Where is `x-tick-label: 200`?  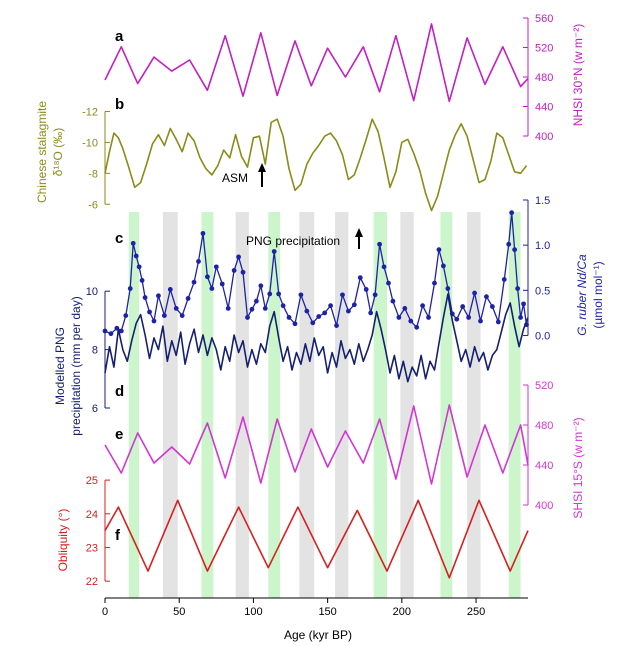
x-tick-label: 200 is located at coordinates (402, 612).